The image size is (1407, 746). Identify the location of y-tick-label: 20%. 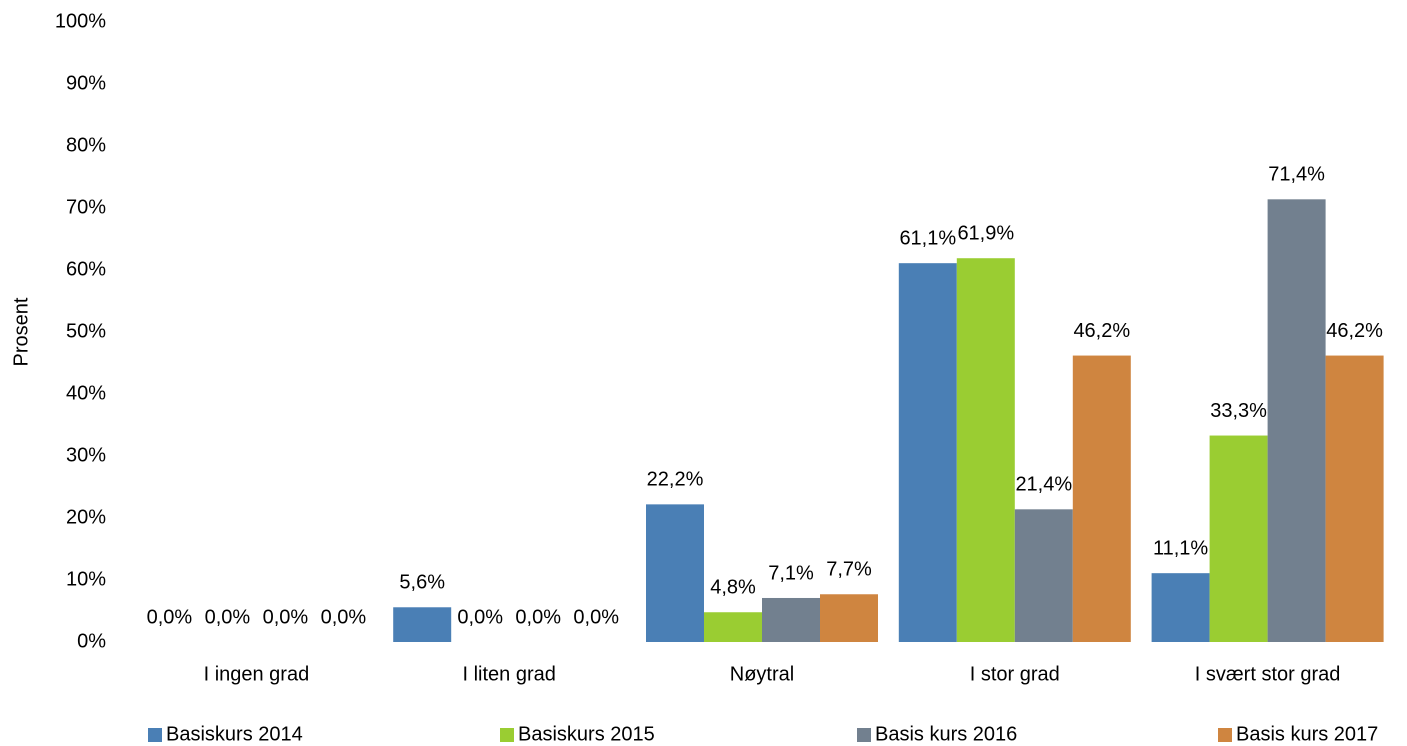
(86, 517).